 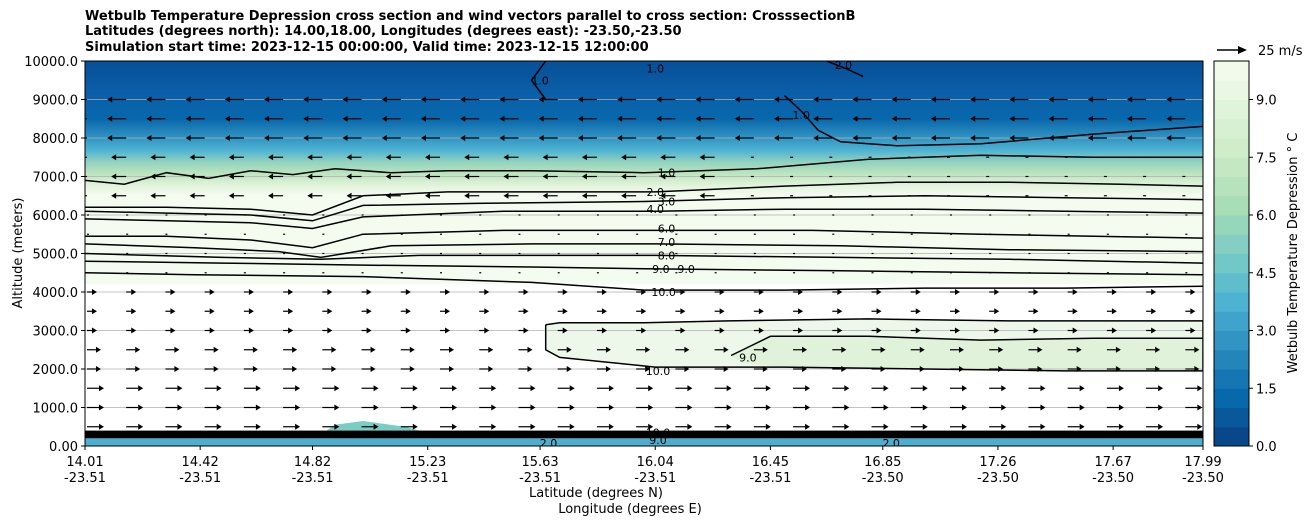 What do you see at coordinates (56, 255) in the screenshot?
I see `y-tick-label: 5000.0` at bounding box center [56, 255].